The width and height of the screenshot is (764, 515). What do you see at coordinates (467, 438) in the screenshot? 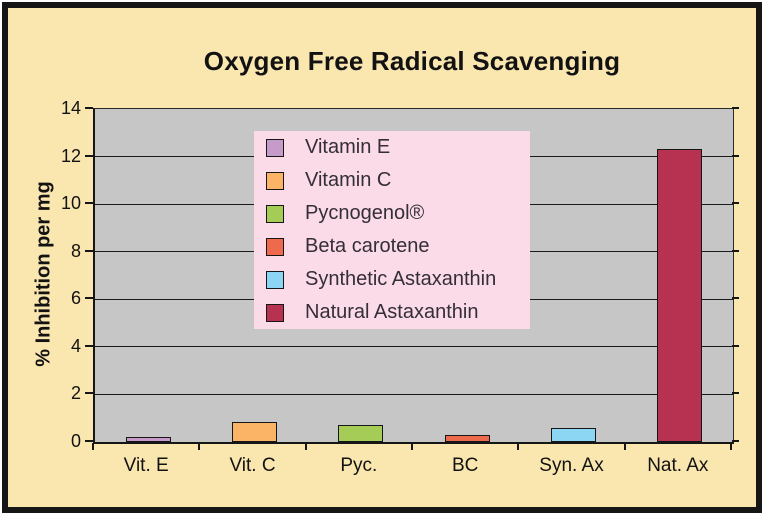
I see `bar-bc` at bounding box center [467, 438].